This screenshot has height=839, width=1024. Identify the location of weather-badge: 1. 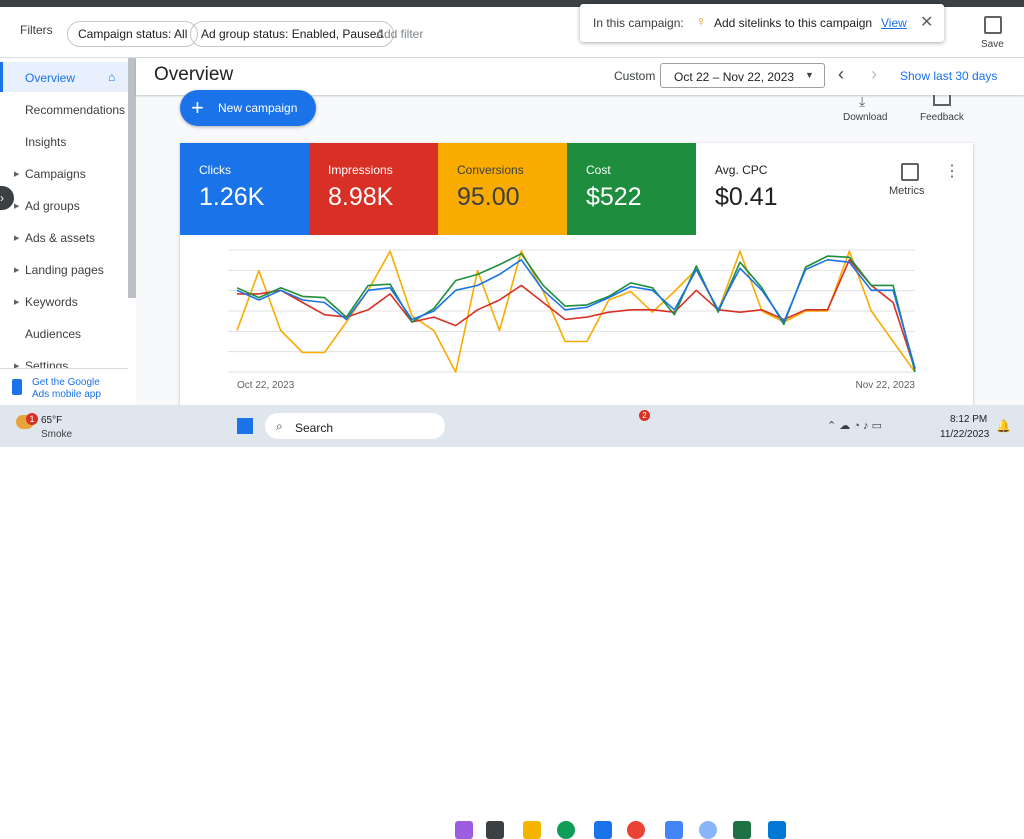
(32, 419).